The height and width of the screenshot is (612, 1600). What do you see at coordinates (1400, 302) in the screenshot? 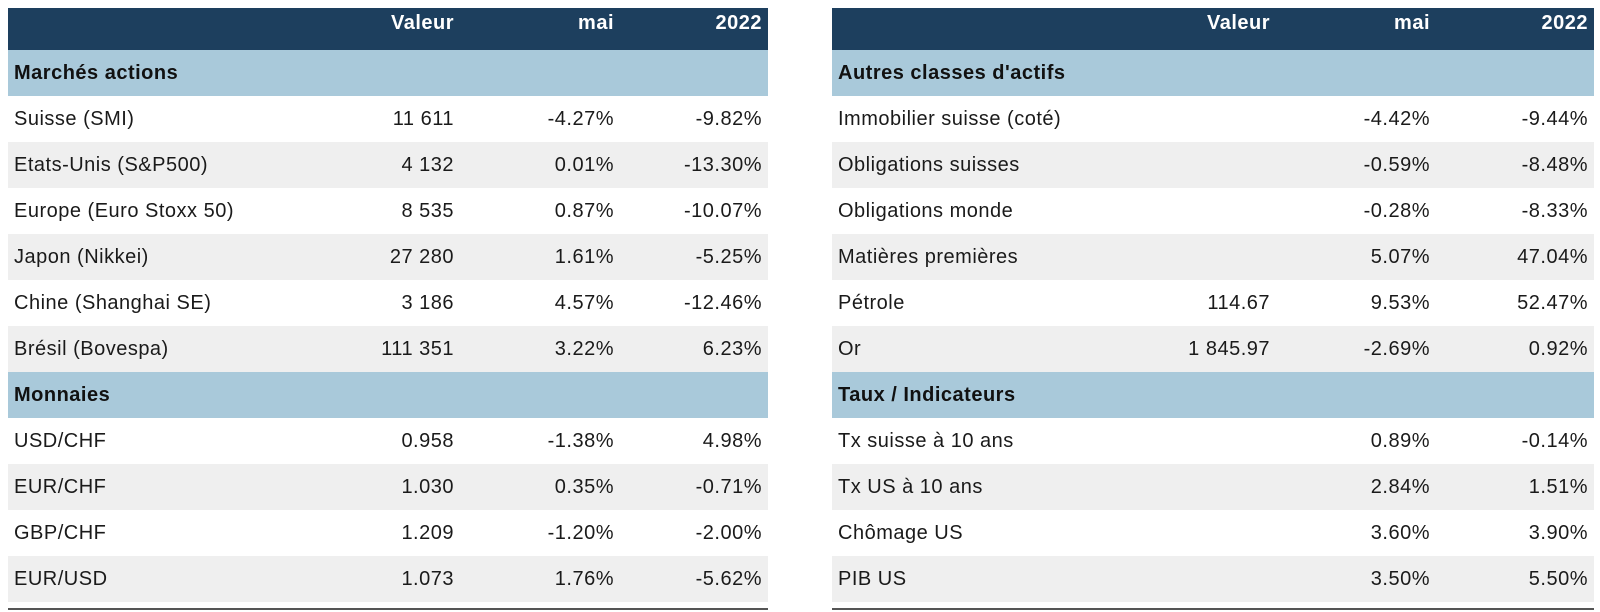
I see `row-mai: 9.53%` at bounding box center [1400, 302].